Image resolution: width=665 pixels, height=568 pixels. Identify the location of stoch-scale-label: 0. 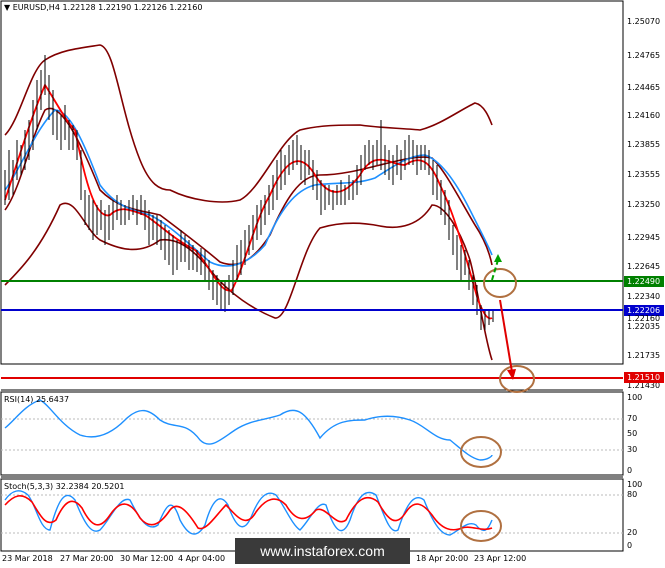
(630, 545).